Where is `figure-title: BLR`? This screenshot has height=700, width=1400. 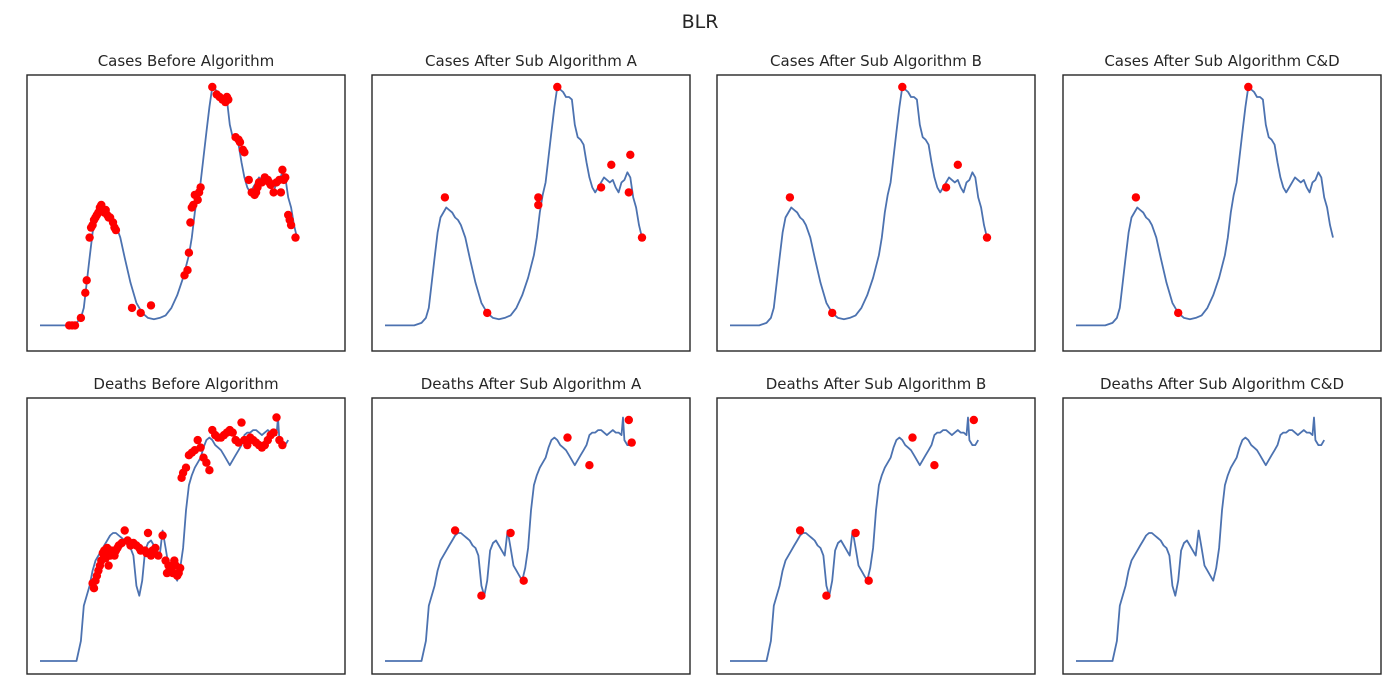 figure-title: BLR is located at coordinates (700, 22).